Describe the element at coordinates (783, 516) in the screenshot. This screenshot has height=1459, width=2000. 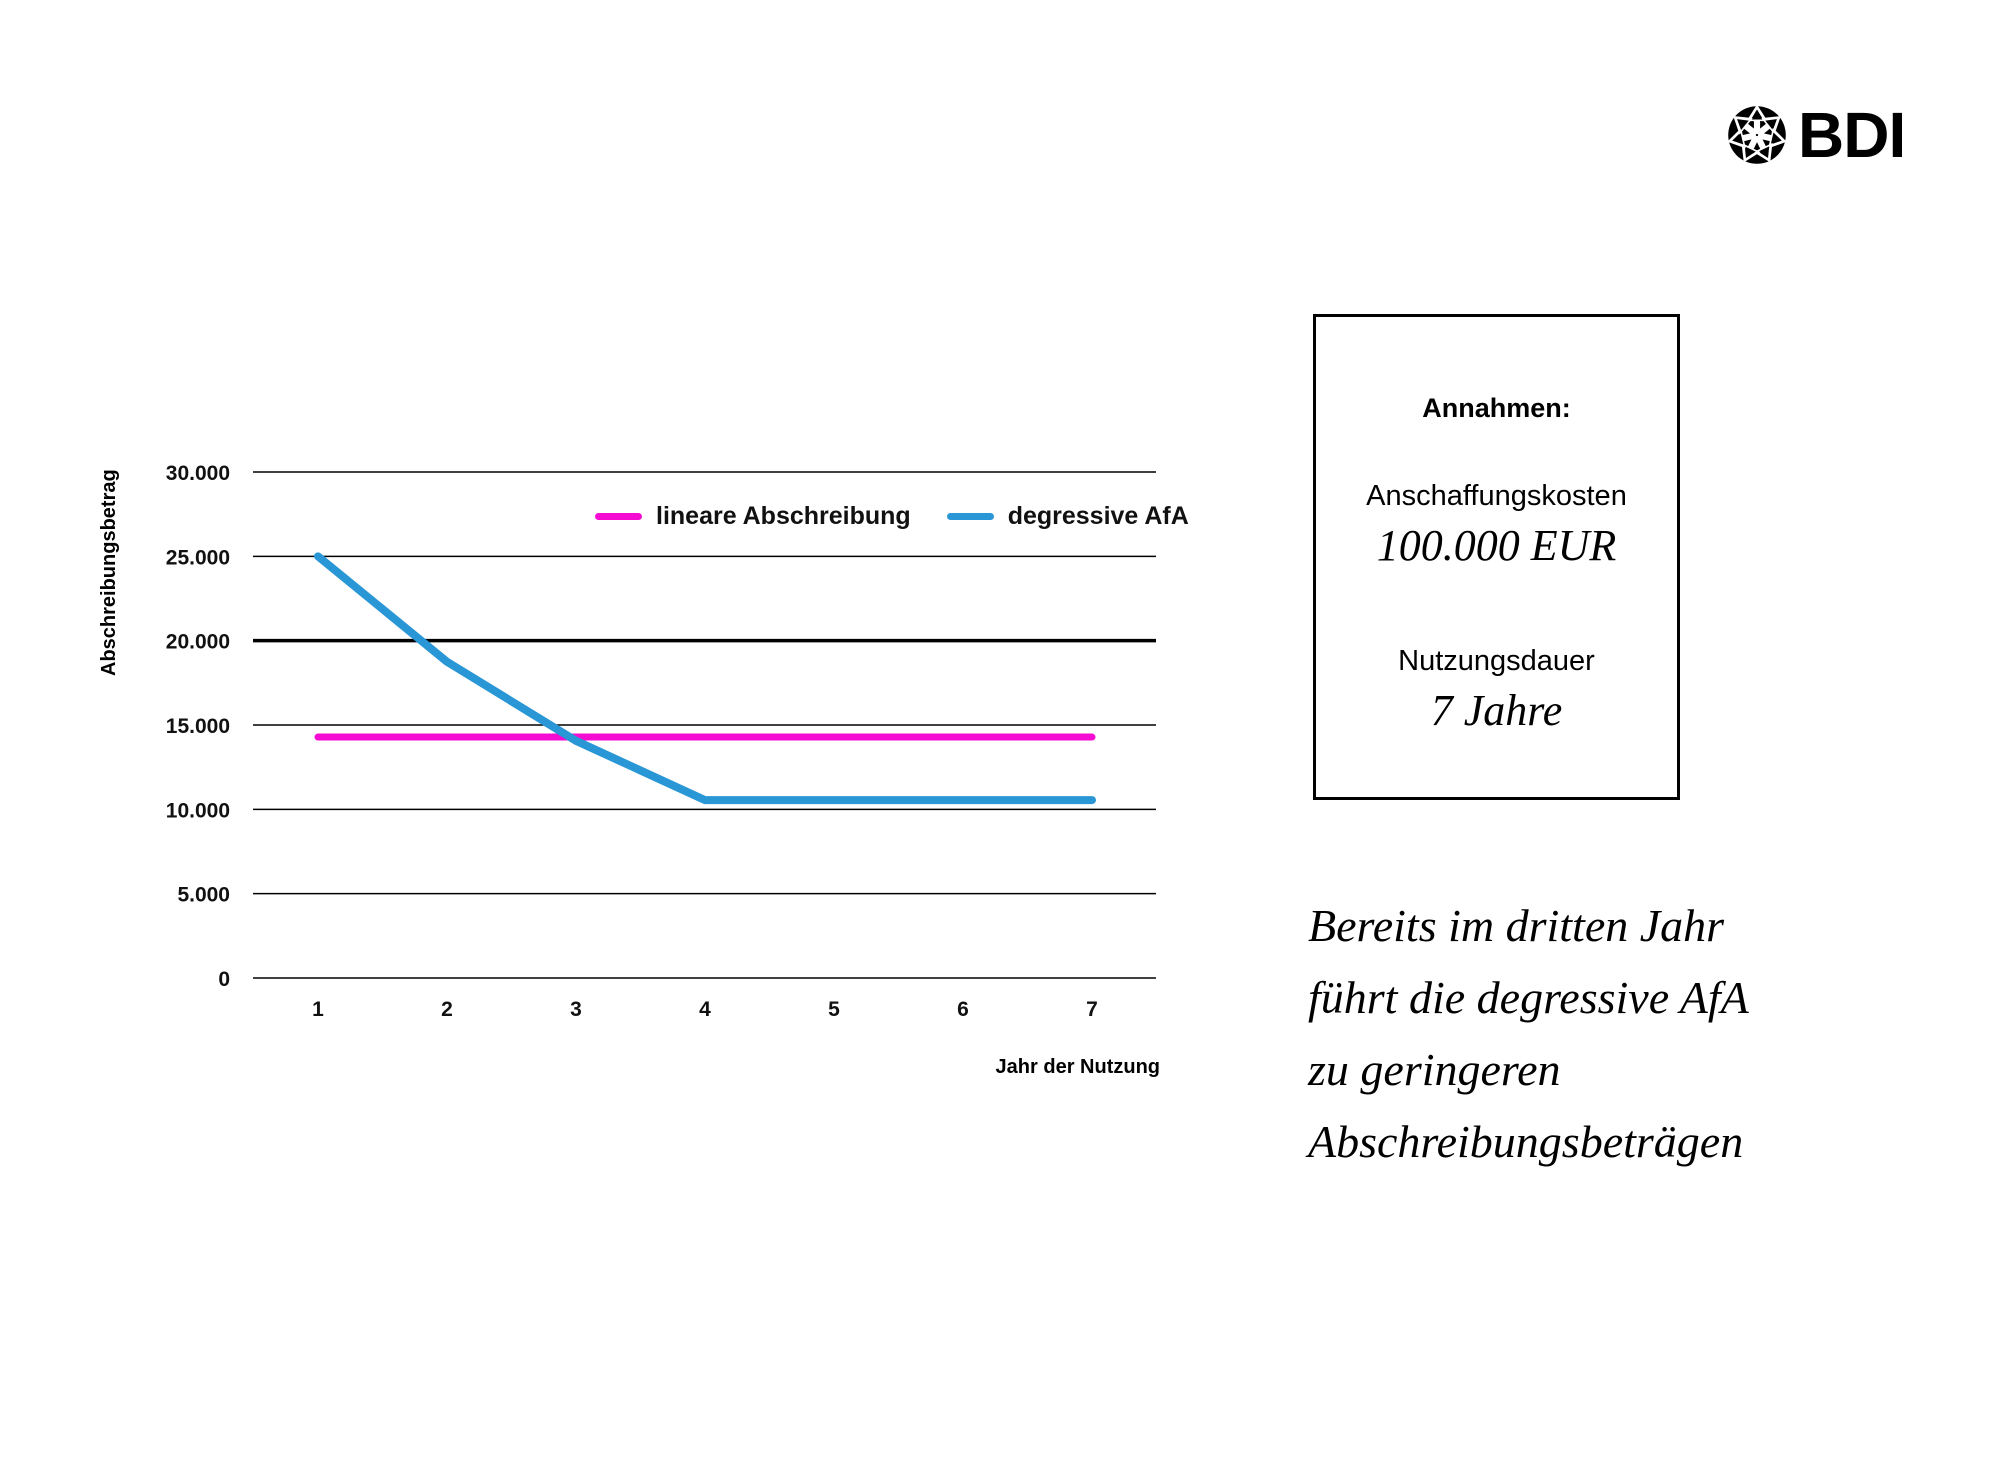
I see `legend-label-linear: lineare Abschreibung` at that location.